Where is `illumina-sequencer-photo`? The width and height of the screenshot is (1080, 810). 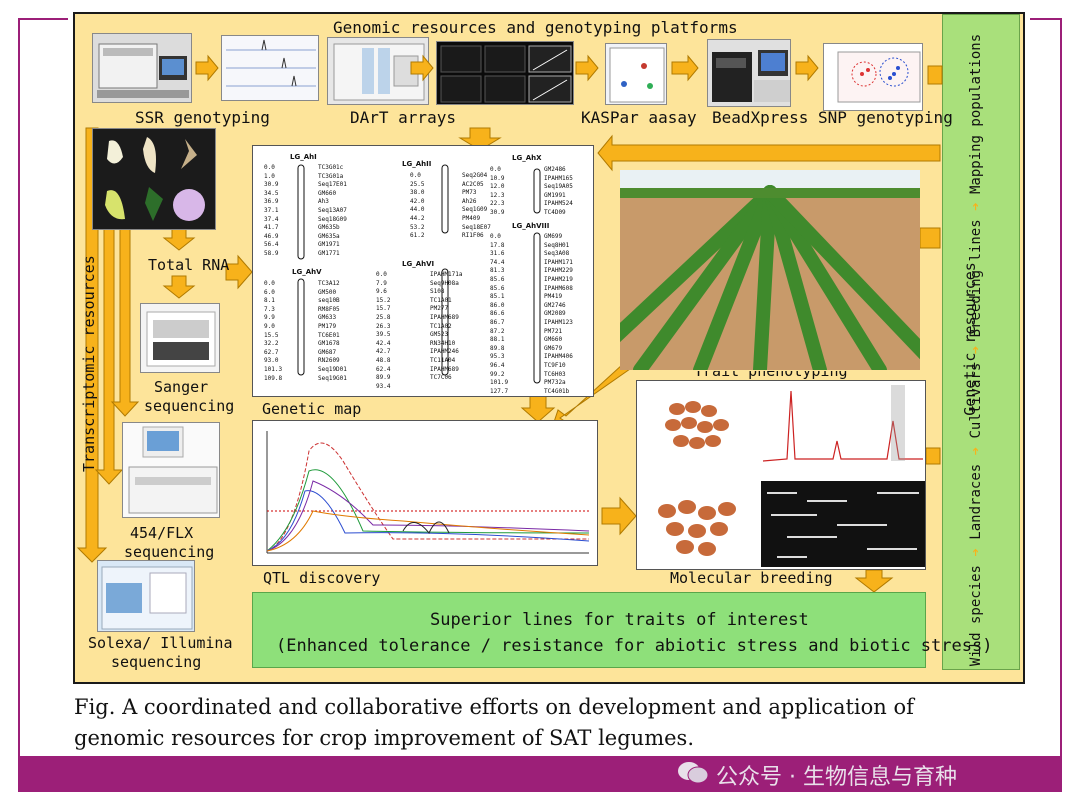 illumina-sequencer-photo is located at coordinates (146, 596).